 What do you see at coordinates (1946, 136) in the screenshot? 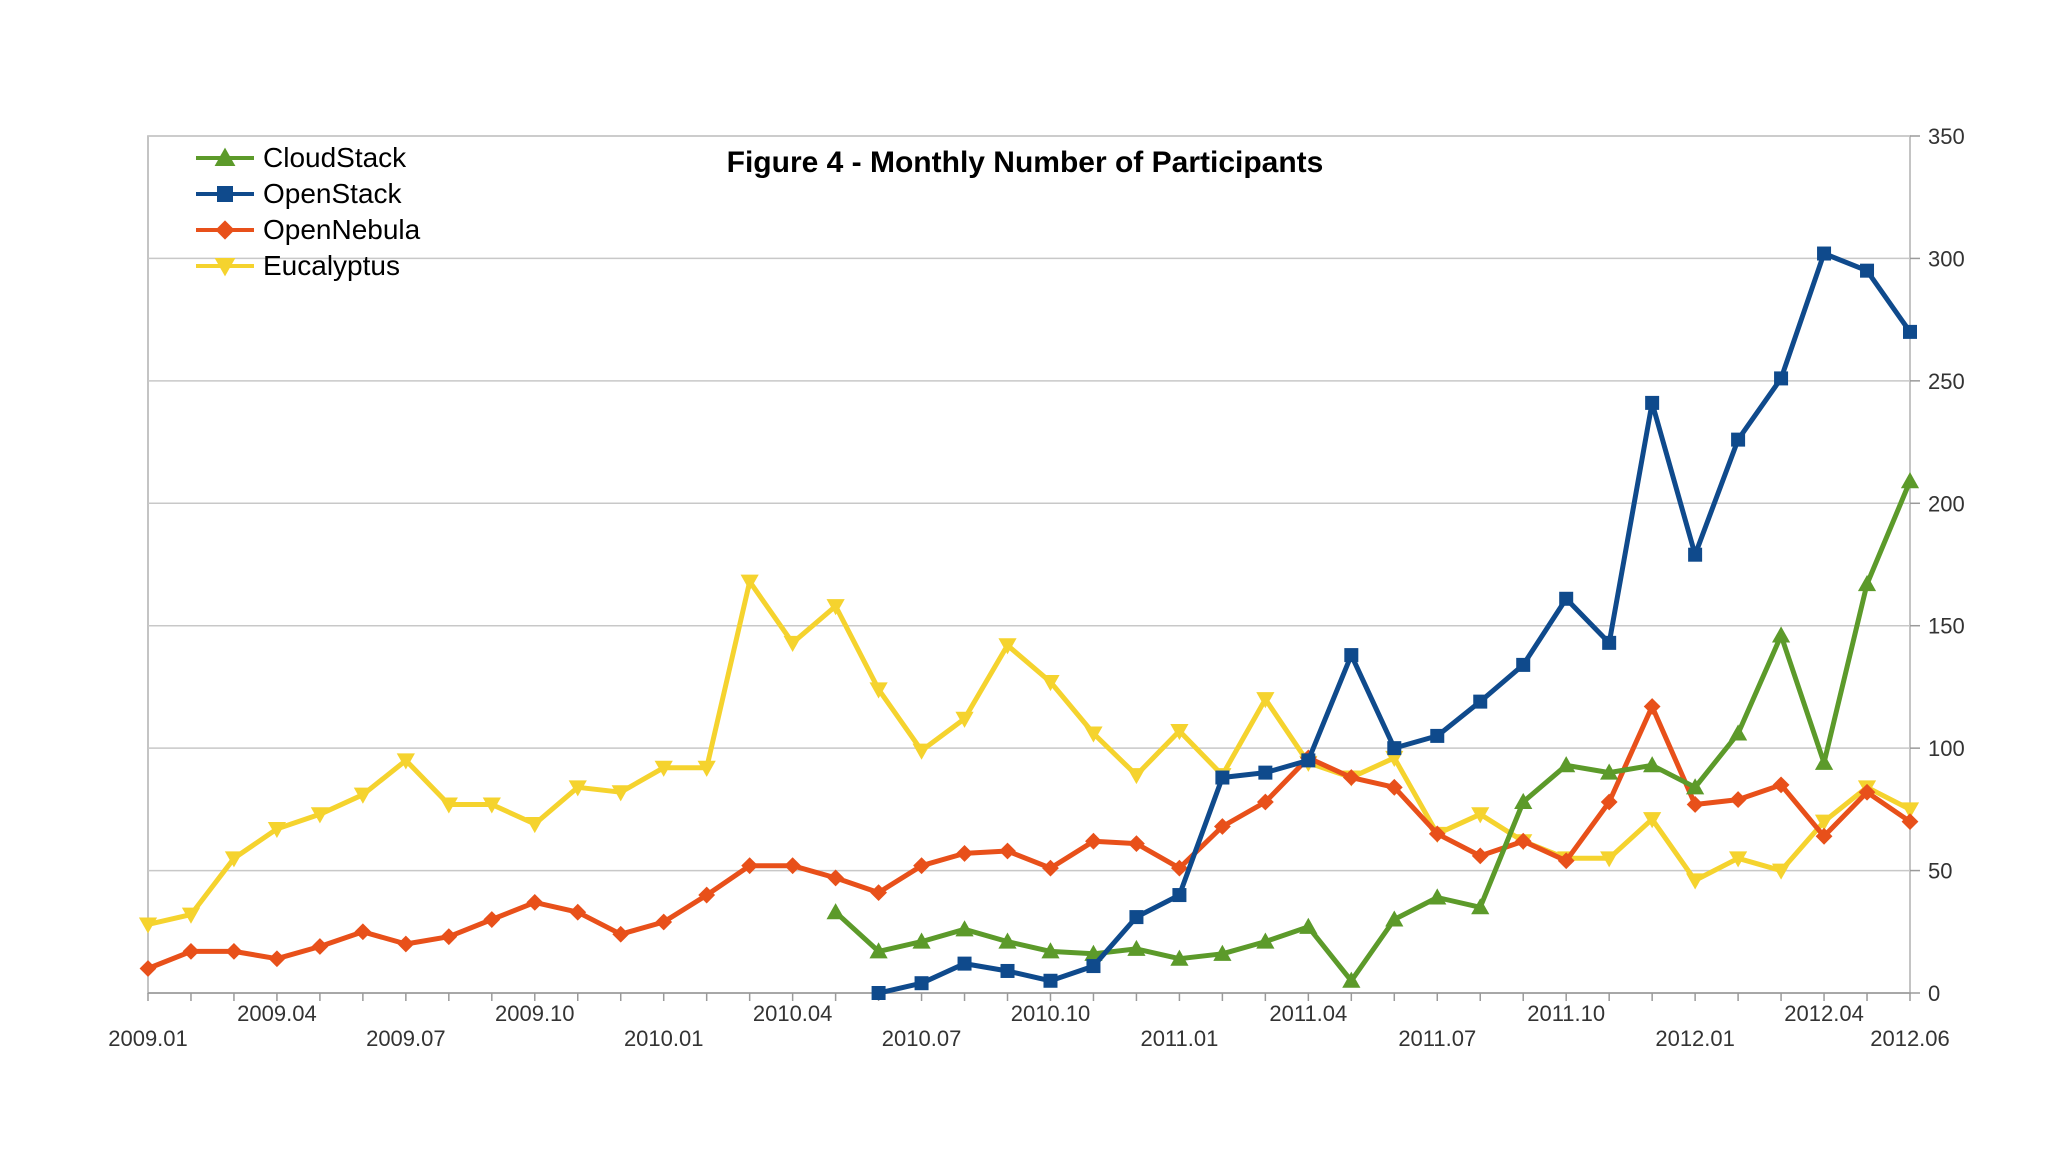
I see `y-tick-label: 350` at bounding box center [1946, 136].